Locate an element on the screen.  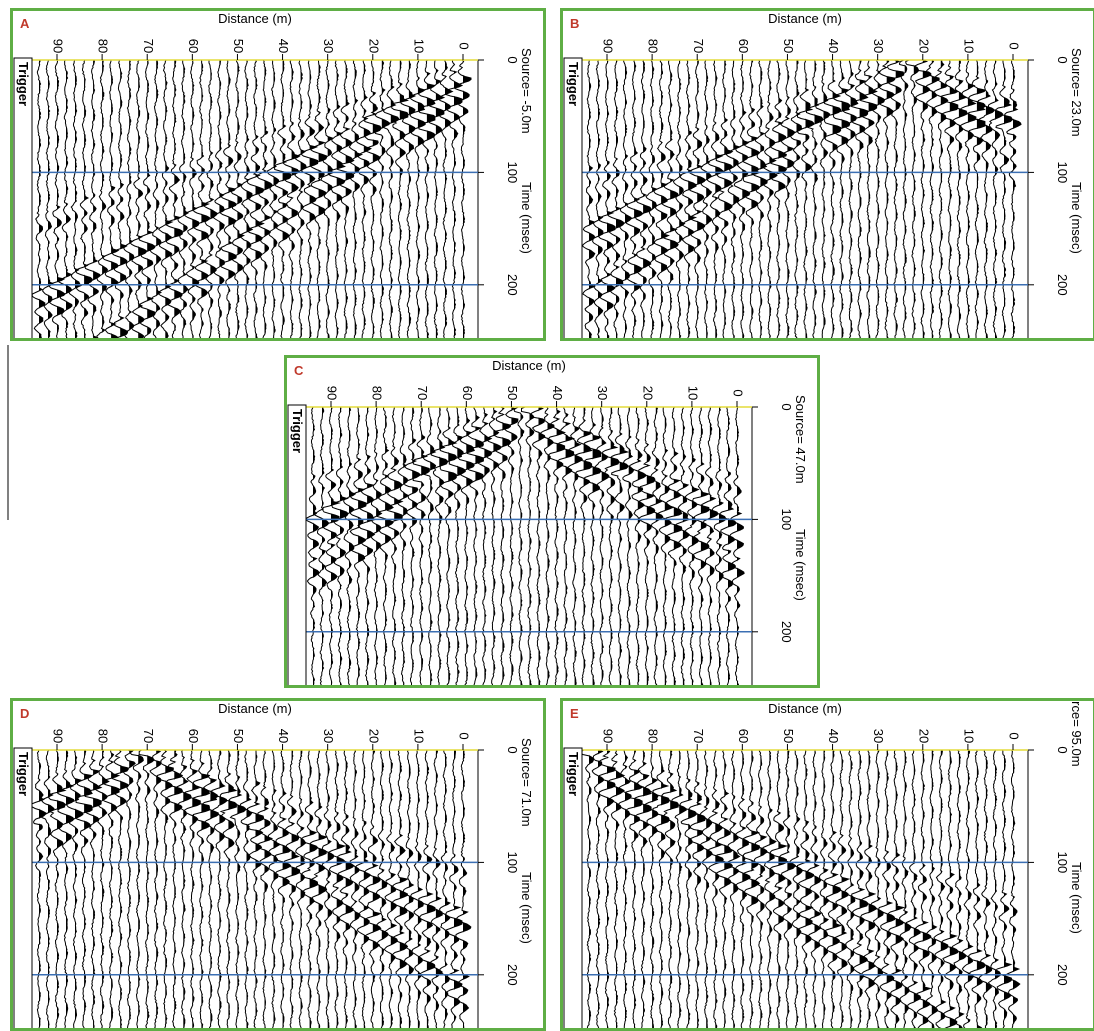
x-axis-title: Distance (m) is located at coordinates (805, 708).